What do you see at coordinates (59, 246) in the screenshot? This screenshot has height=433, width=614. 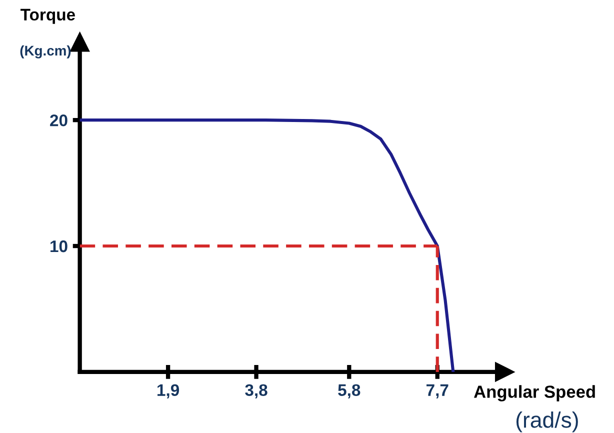 I see `y-tick-label: 10` at bounding box center [59, 246].